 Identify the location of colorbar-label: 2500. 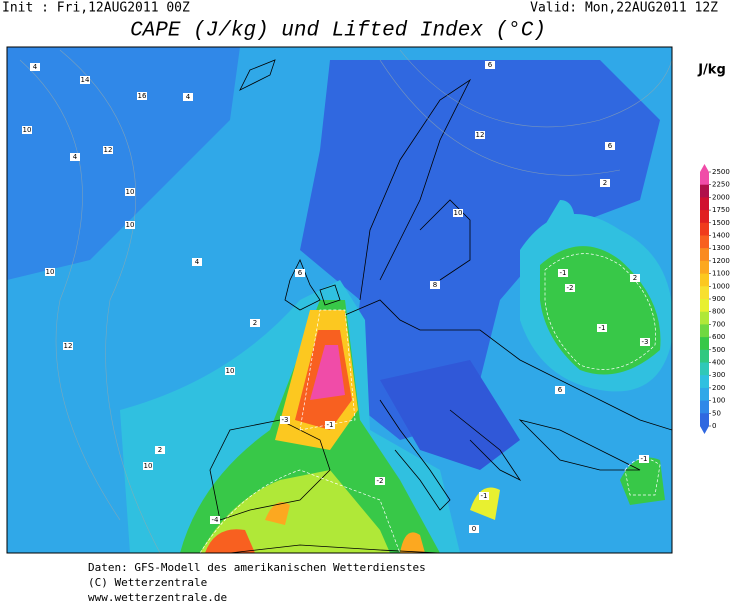
(721, 172).